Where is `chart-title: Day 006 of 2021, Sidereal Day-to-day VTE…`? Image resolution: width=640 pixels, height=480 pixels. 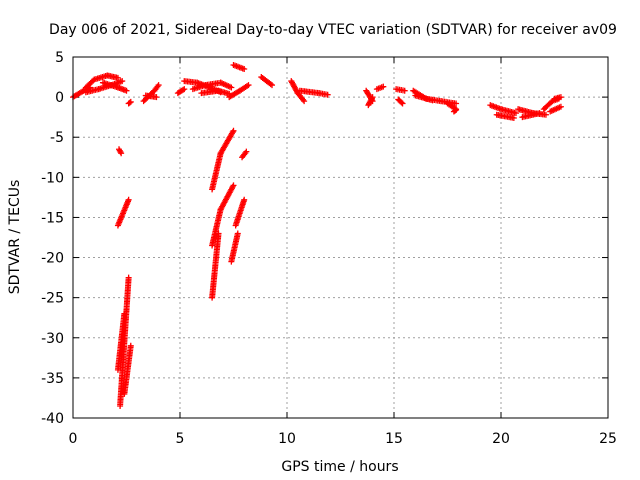 chart-title: Day 006 of 2021, Sidereal Day-to-day VTE… is located at coordinates (333, 30).